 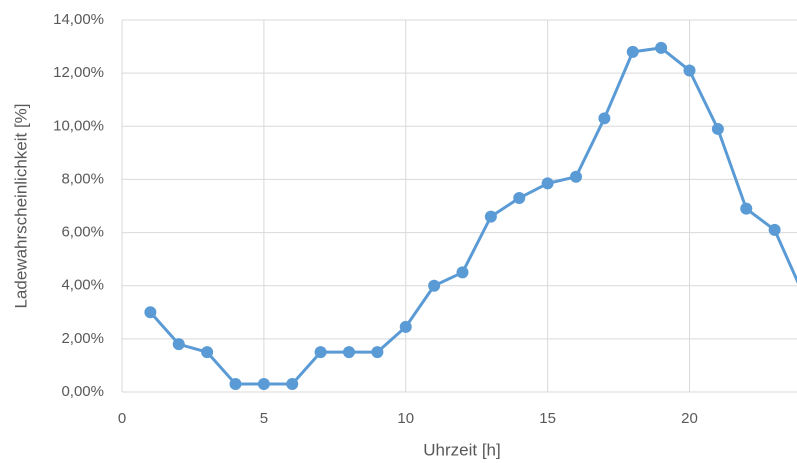 I want to click on y-tick-label: 12,00%, so click(x=78, y=72).